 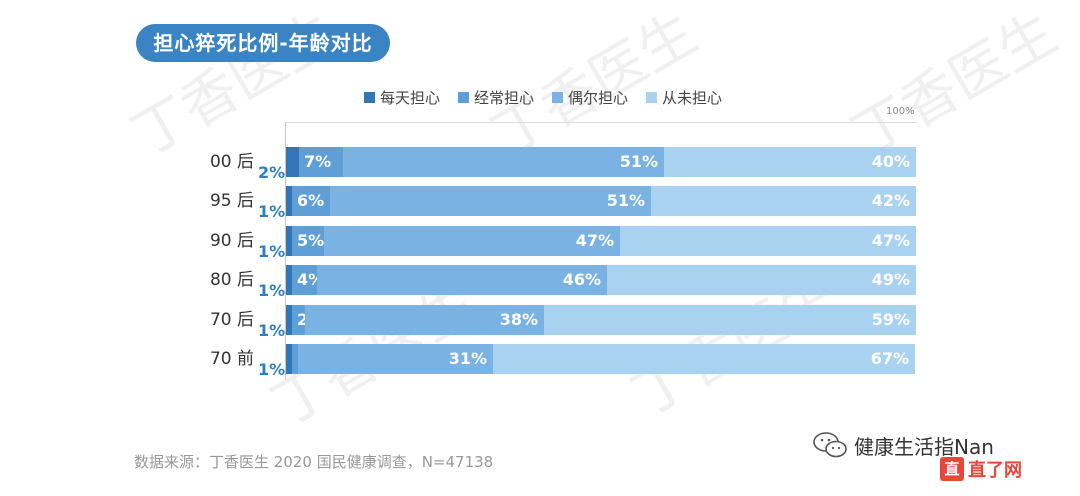 I want to click on bar-row: 80 后 1% 4% 46% 49%, so click(x=540, y=282).